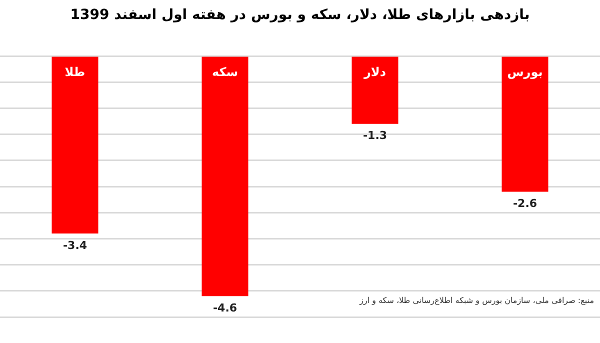 The width and height of the screenshot is (600, 343). Describe the element at coordinates (225, 307) in the screenshot. I see `data-label: -4.6` at that location.